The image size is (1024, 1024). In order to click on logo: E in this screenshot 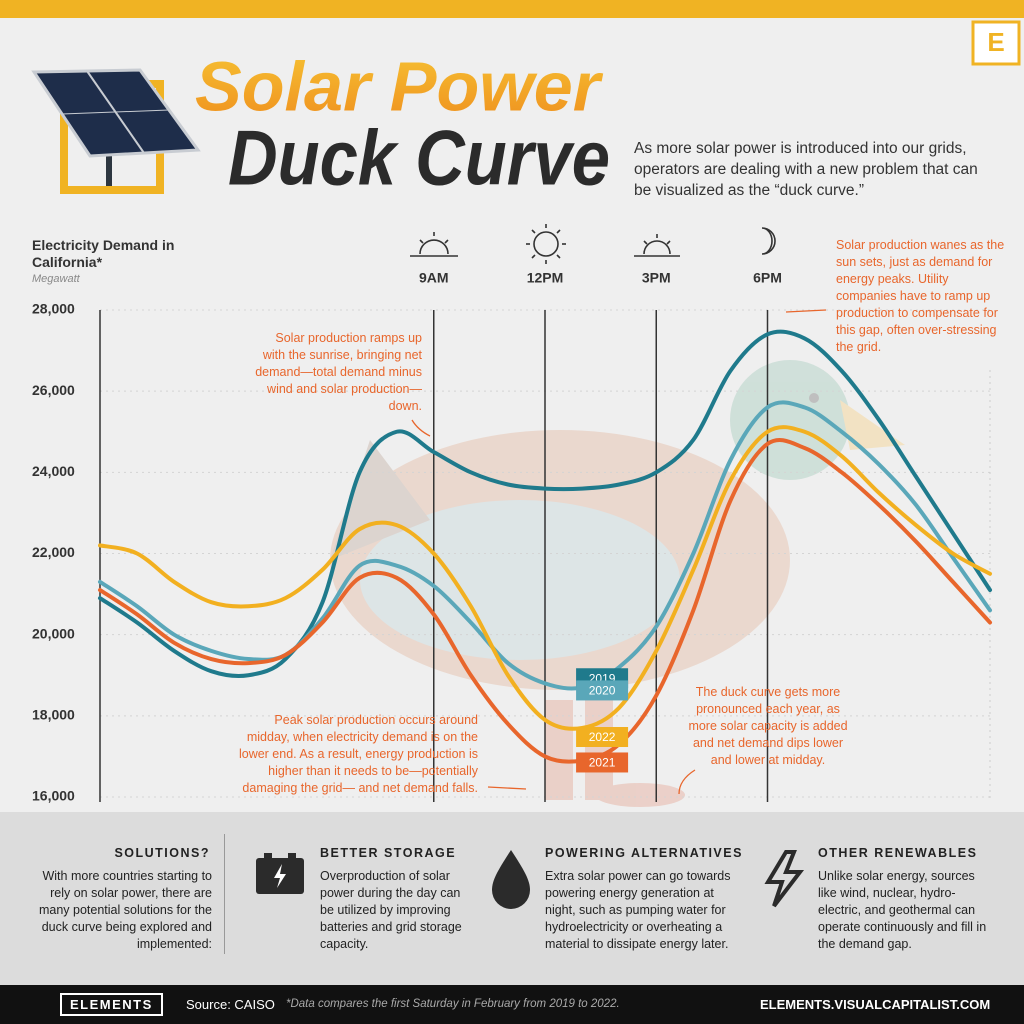, I will do `click(995, 42)`.